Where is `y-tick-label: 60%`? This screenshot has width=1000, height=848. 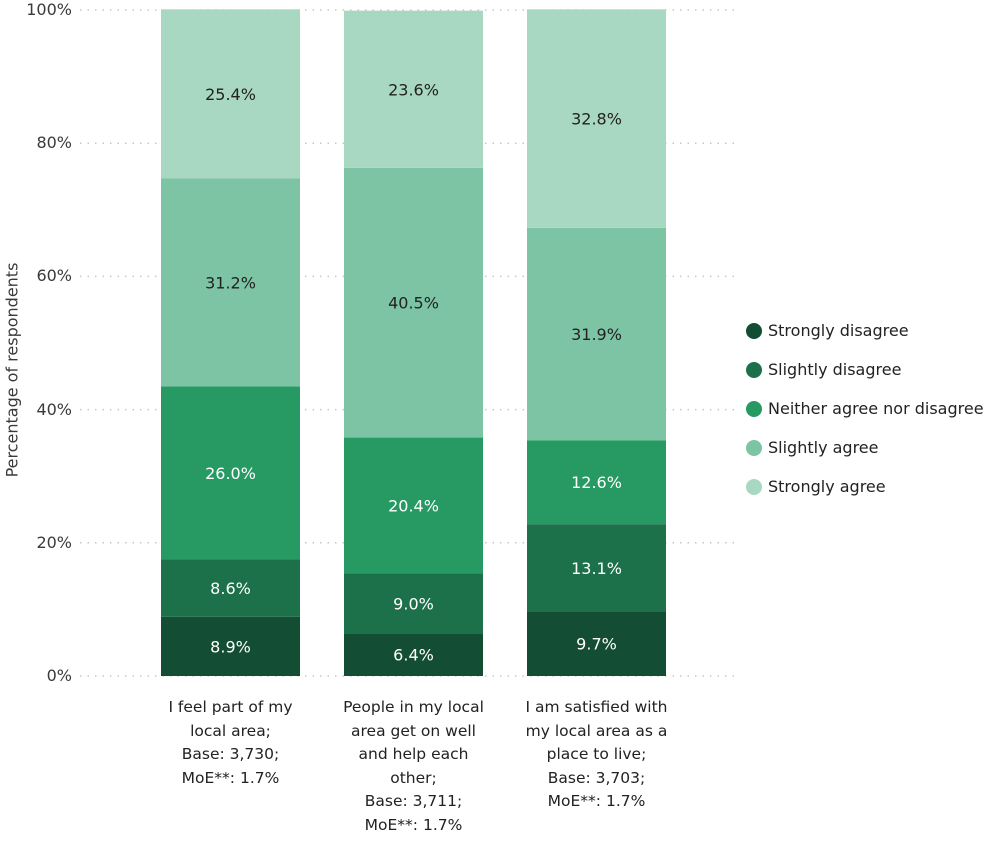 y-tick-label: 60% is located at coordinates (54, 276).